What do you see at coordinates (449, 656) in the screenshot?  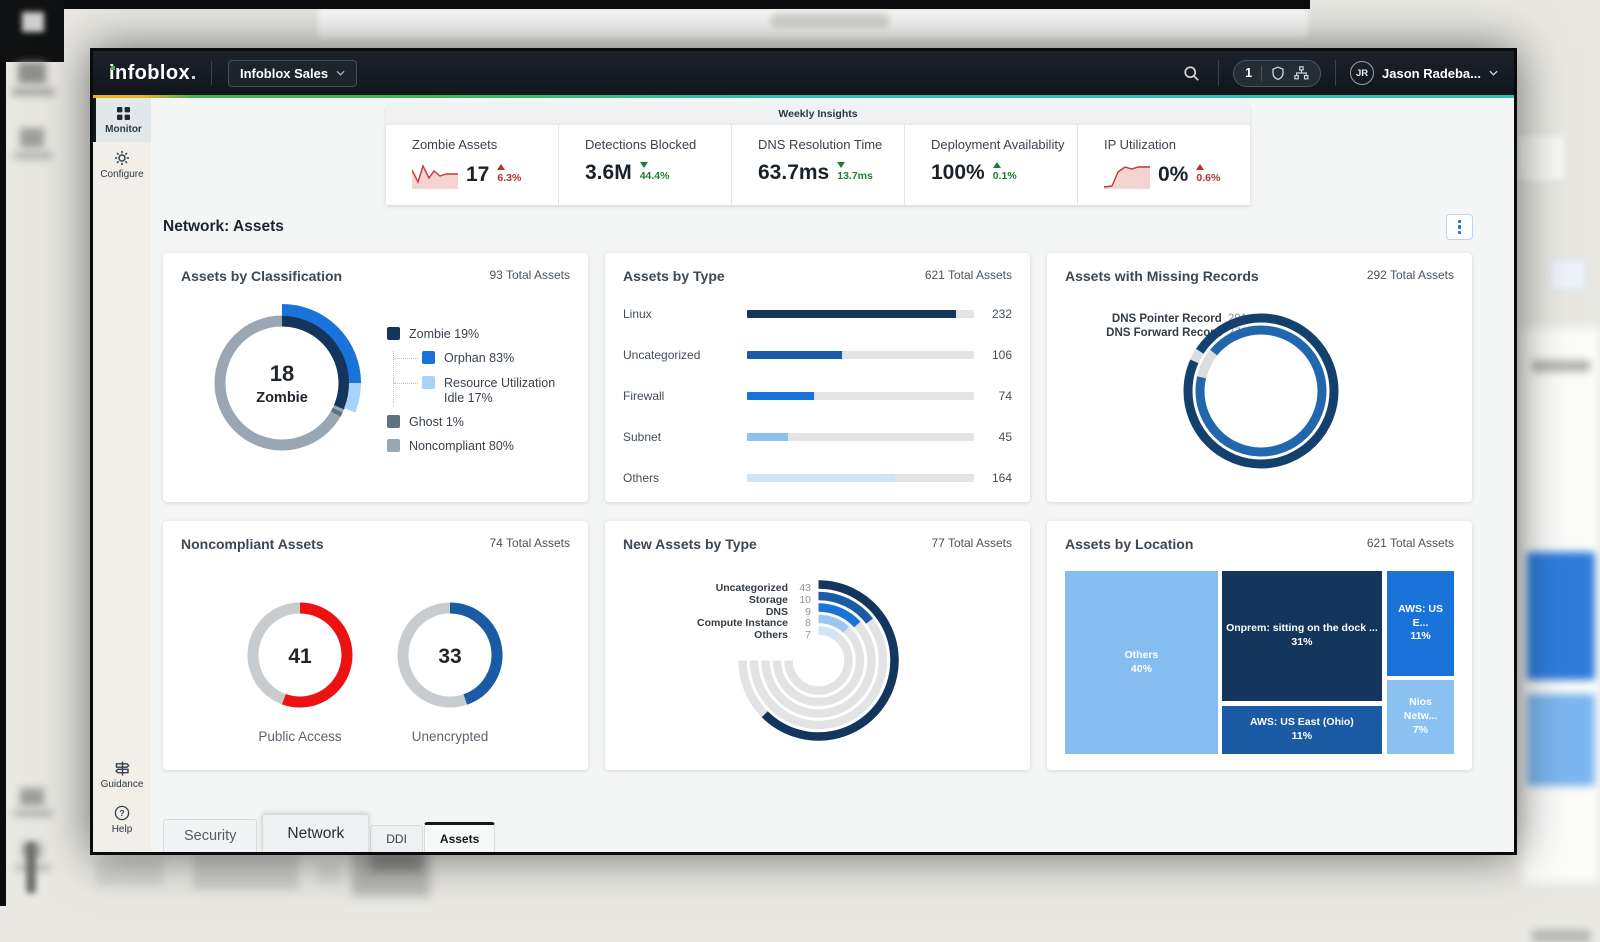 I see `svg-text: 33` at bounding box center [449, 656].